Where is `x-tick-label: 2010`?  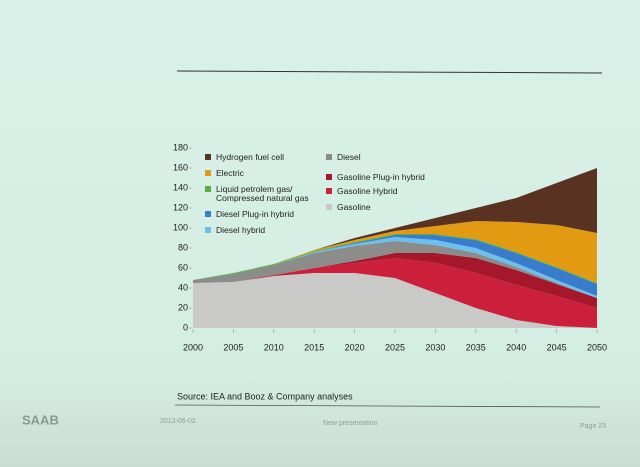 x-tick-label: 2010 is located at coordinates (274, 347).